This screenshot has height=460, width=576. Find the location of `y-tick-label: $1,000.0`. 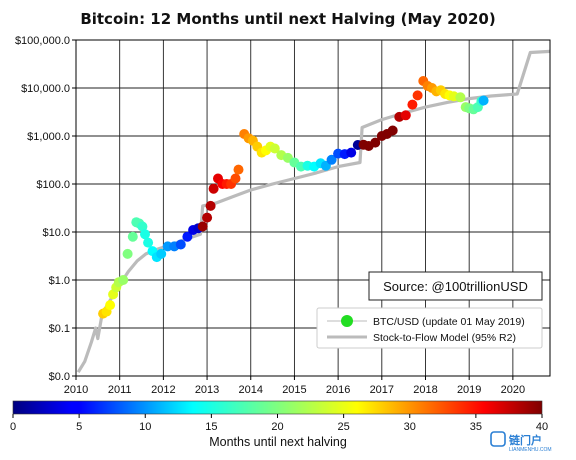

y-tick-label: $1,000.0 is located at coordinates (48, 137).